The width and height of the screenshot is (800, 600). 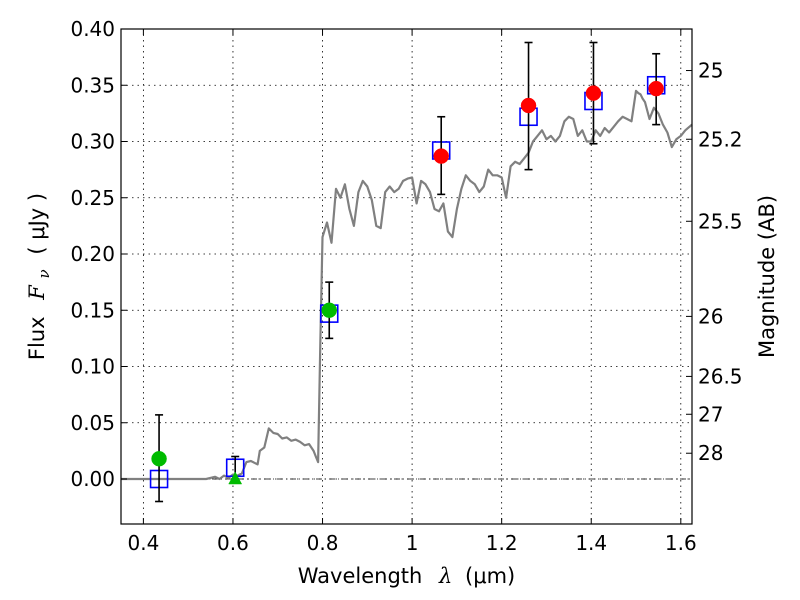 What do you see at coordinates (37, 338) in the screenshot?
I see `y-axis-label-text: Flux` at bounding box center [37, 338].